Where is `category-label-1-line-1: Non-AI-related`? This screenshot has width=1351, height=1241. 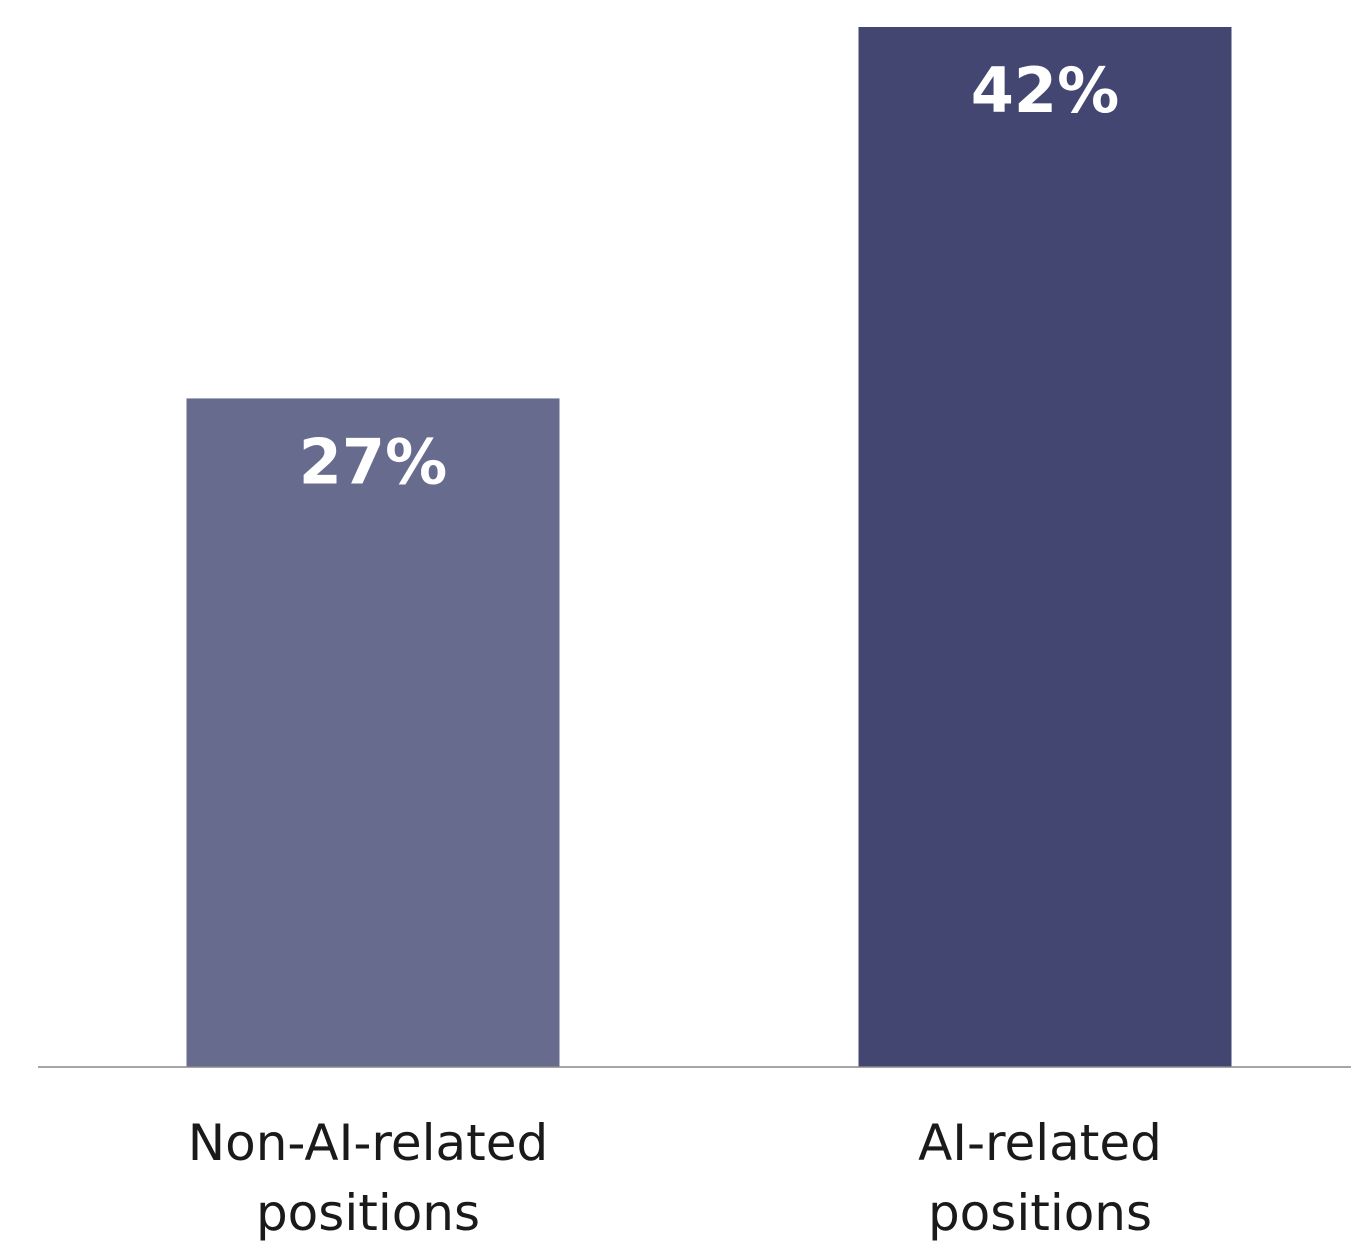
category-label-1-line-1: Non-AI-related is located at coordinates (368, 1143).